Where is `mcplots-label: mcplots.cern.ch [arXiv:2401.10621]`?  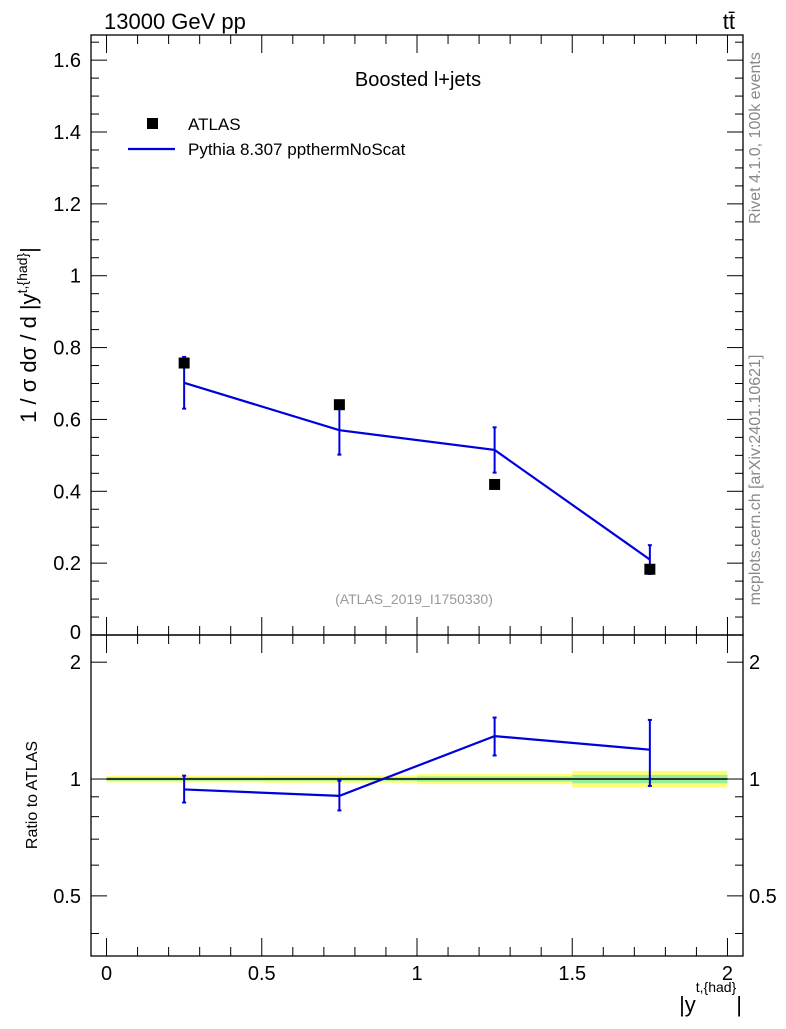
mcplots-label: mcplots.cern.ch [arXiv:2401.10621] is located at coordinates (755, 480).